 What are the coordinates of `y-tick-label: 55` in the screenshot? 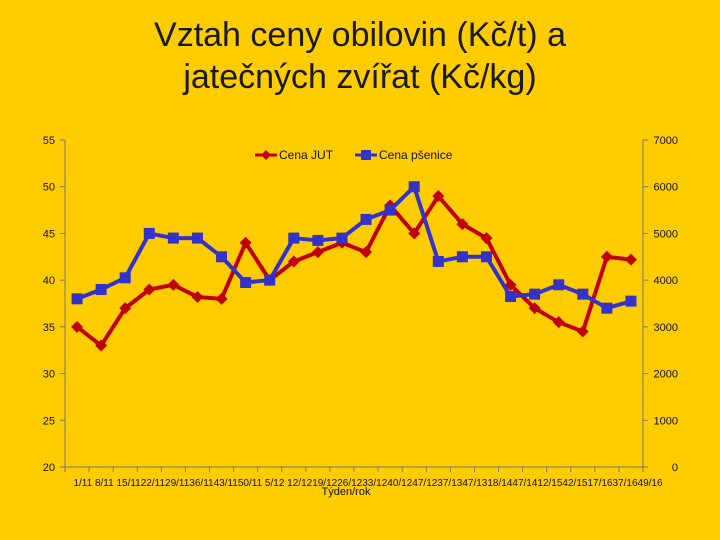 It's located at (49, 141).